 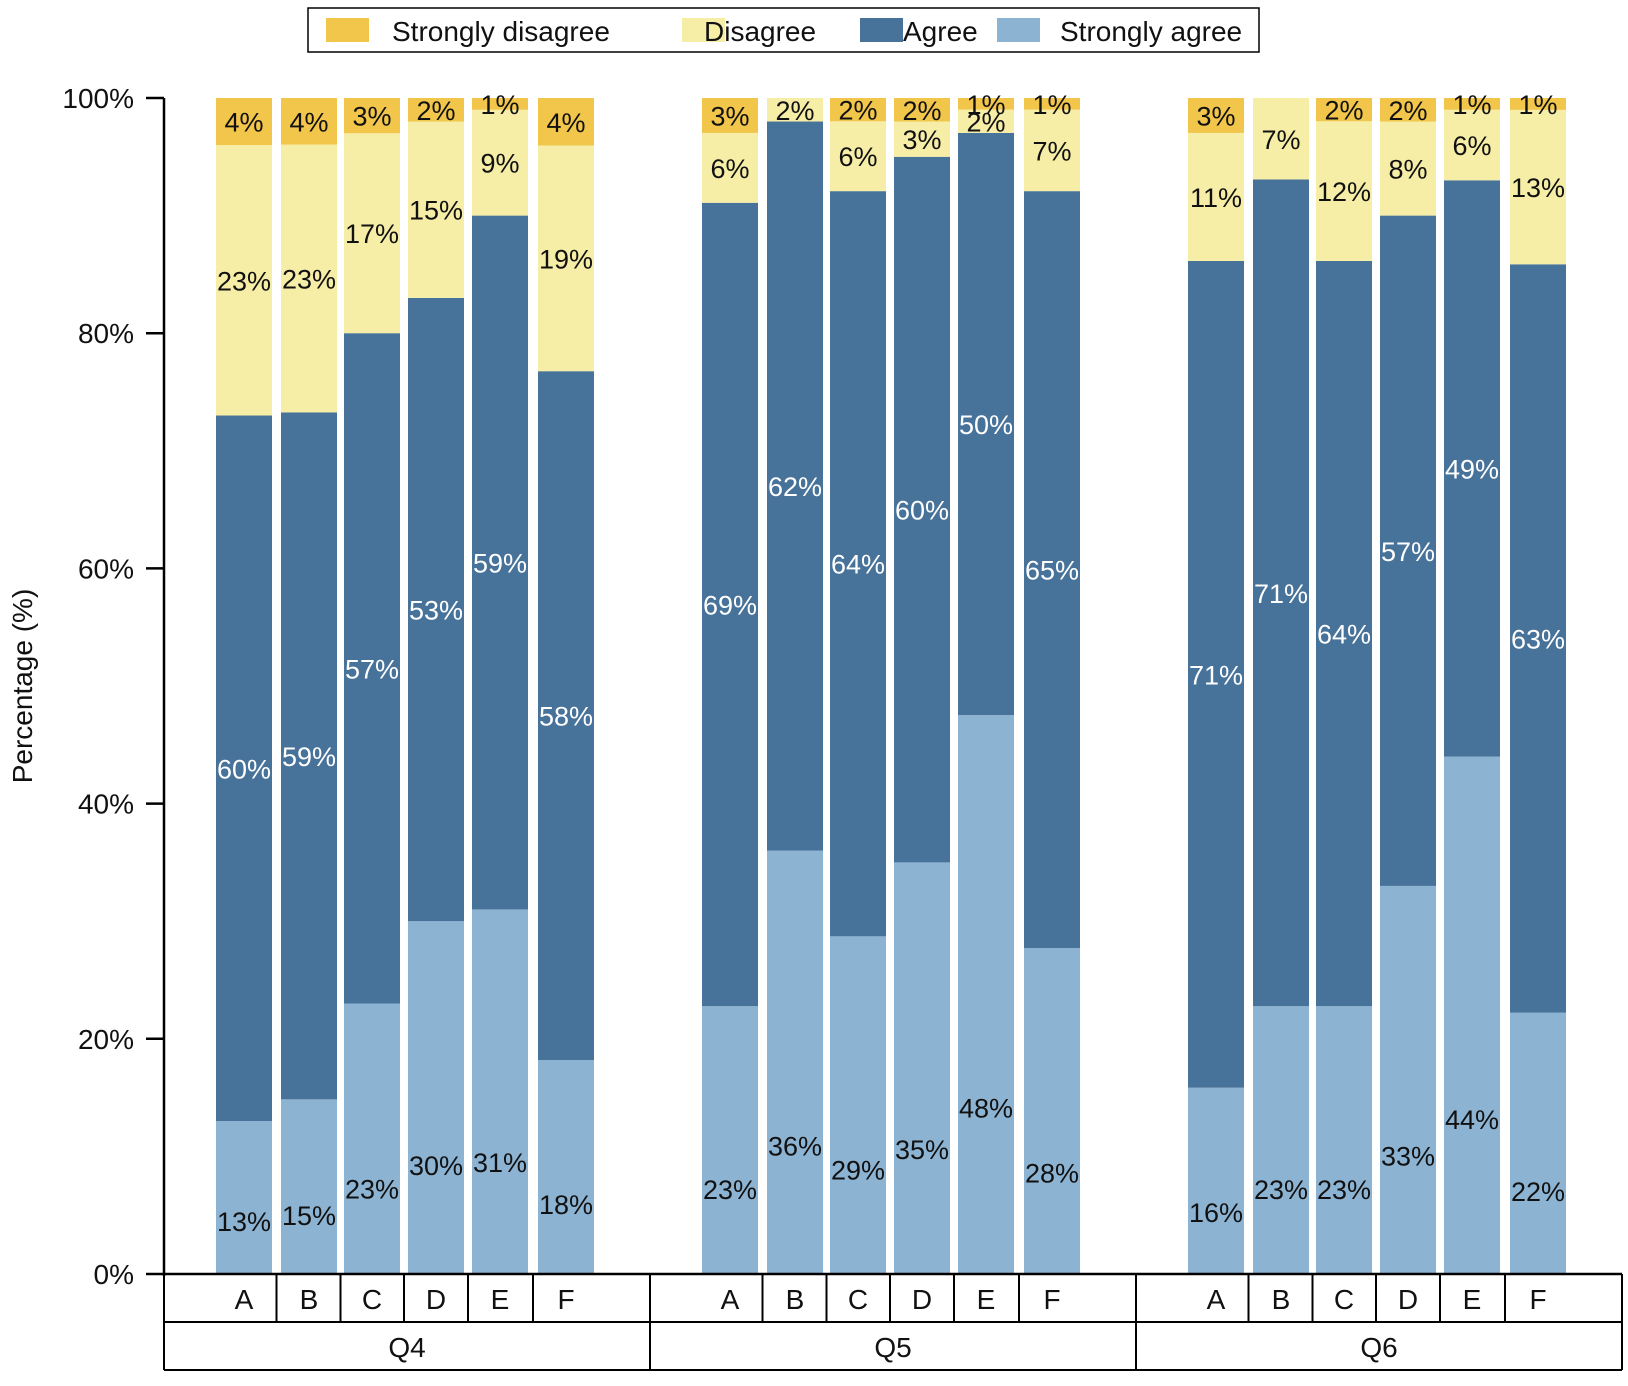 I want to click on bar-value-label: 31%, so click(x=500, y=1163).